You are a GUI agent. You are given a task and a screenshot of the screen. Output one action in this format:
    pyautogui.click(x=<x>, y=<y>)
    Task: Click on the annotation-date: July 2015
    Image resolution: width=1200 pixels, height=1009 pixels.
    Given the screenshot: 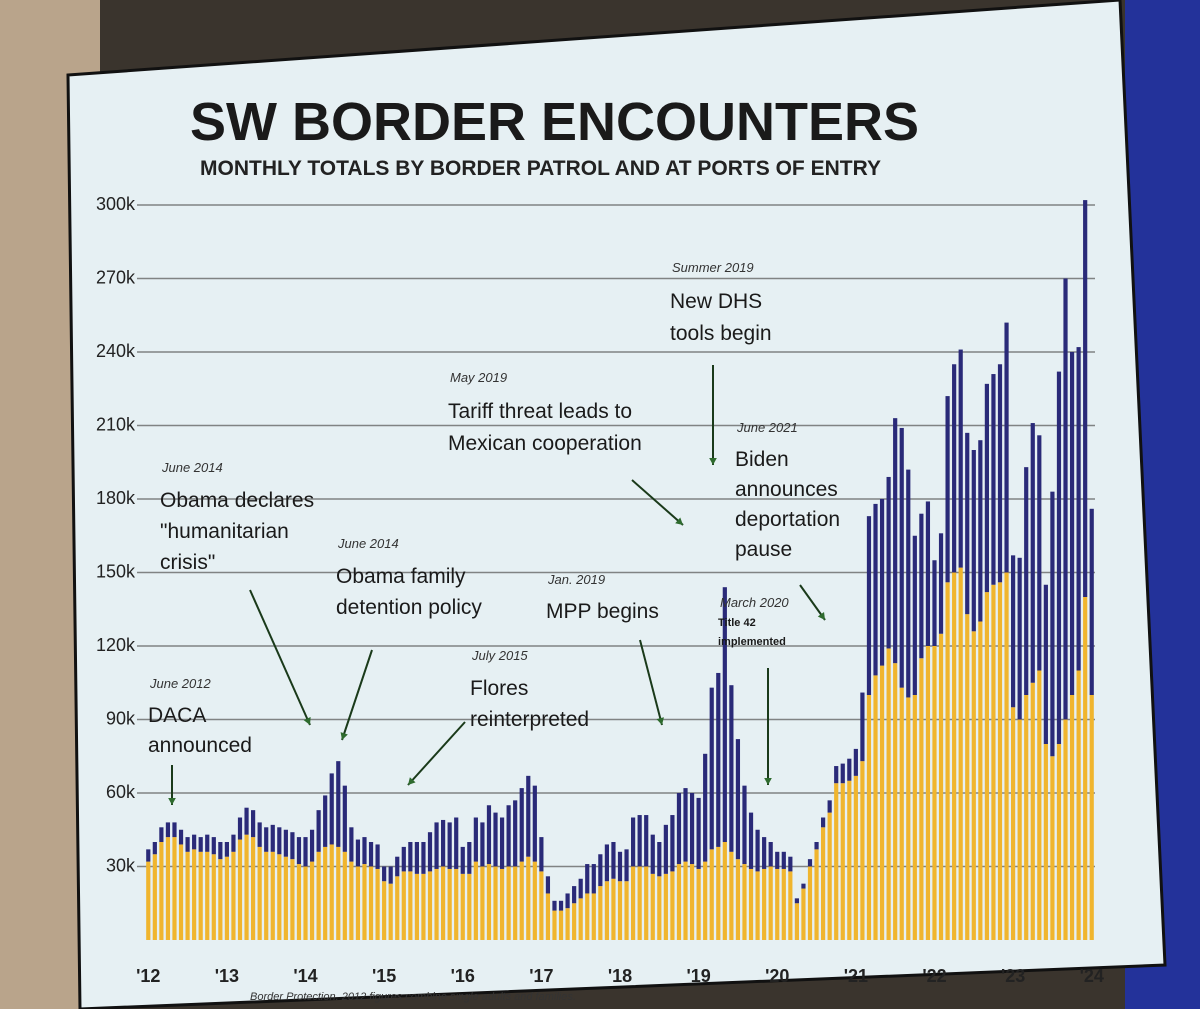 What is the action you would take?
    pyautogui.click(x=499, y=655)
    